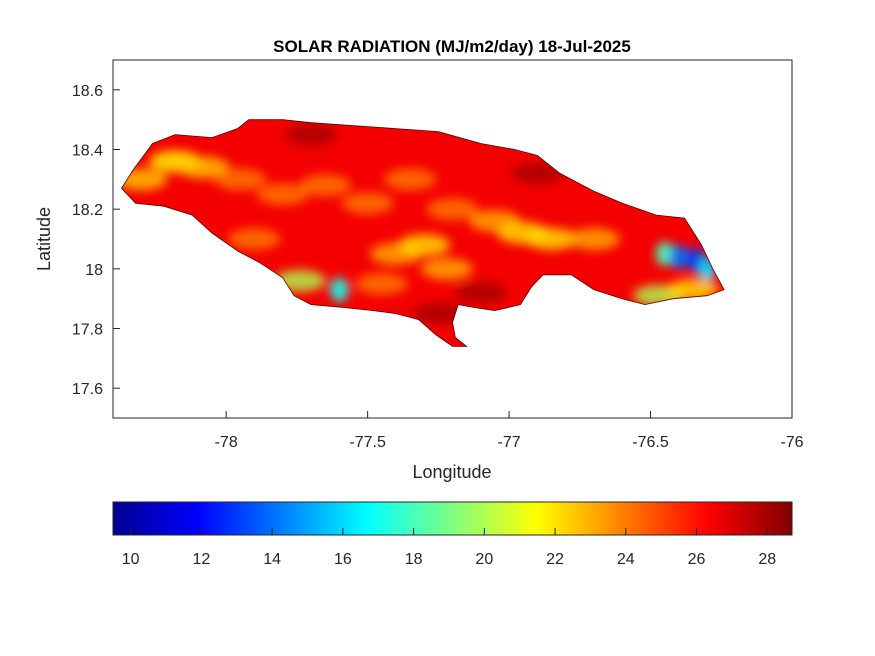 The width and height of the screenshot is (875, 656). I want to click on y-tick-label: 17.8, so click(87, 330).